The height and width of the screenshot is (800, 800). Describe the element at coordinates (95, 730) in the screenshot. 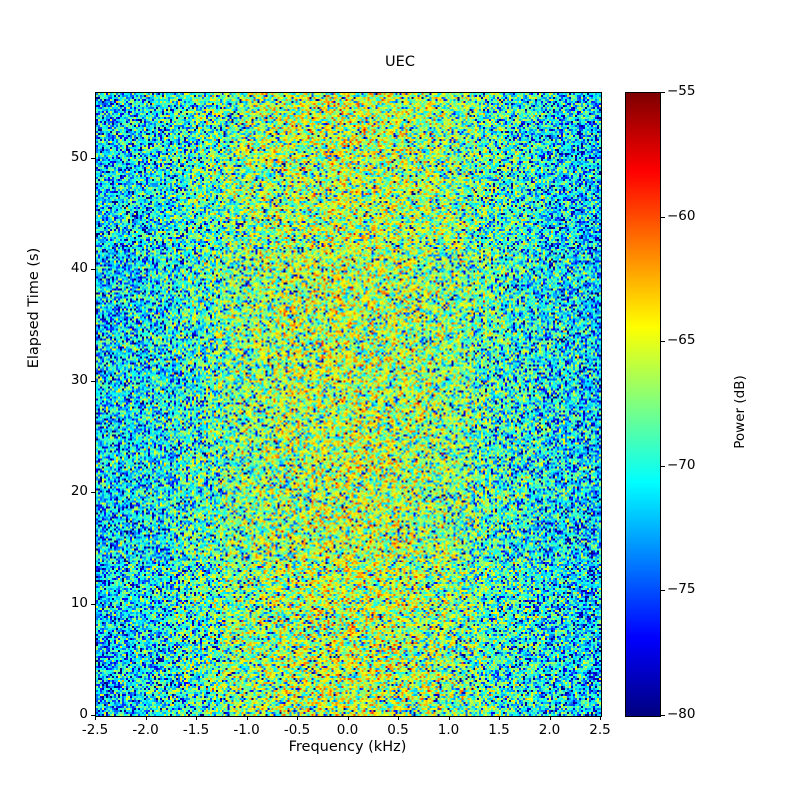

I see `x-tick-label: -2.5` at that location.